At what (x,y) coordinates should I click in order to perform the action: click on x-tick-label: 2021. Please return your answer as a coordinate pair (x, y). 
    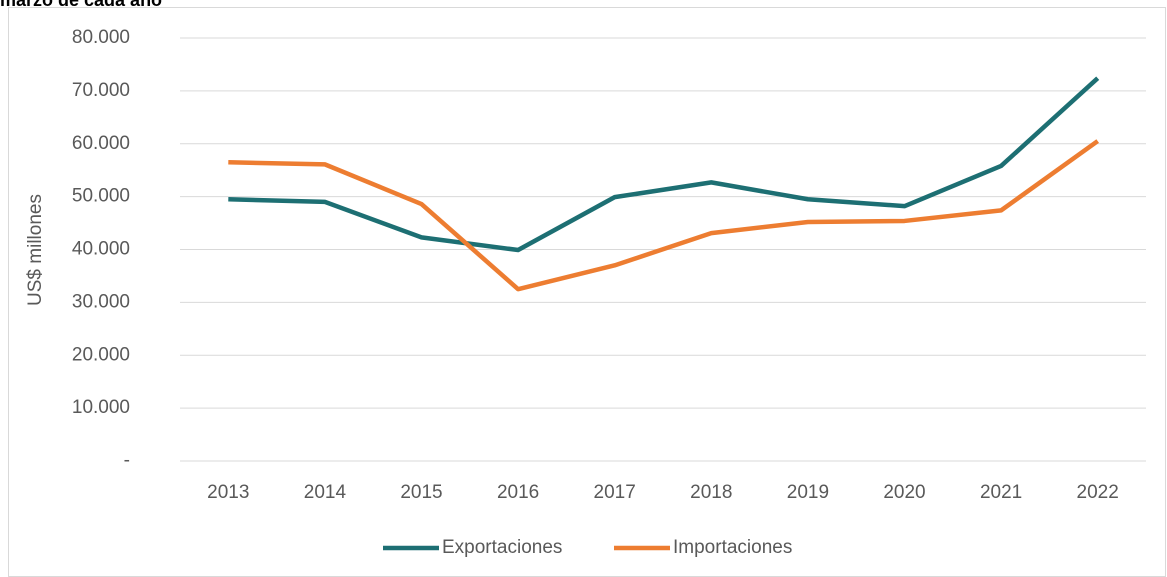
    Looking at the image, I should click on (1001, 492).